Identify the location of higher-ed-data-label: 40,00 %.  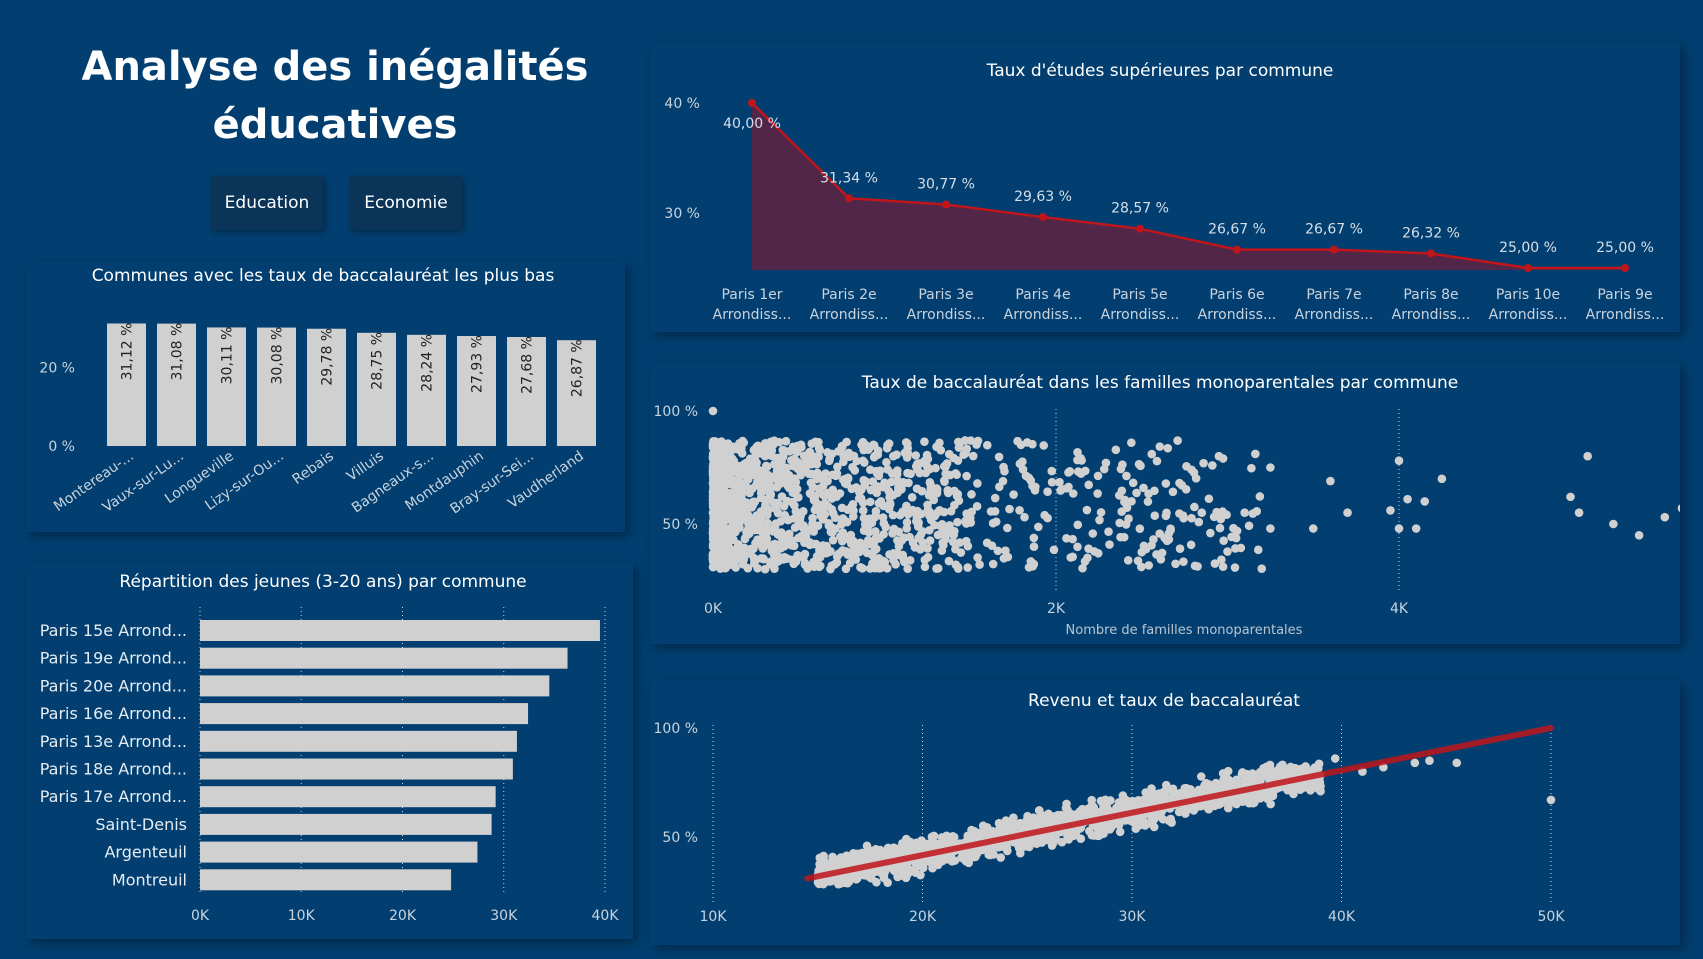
(752, 124).